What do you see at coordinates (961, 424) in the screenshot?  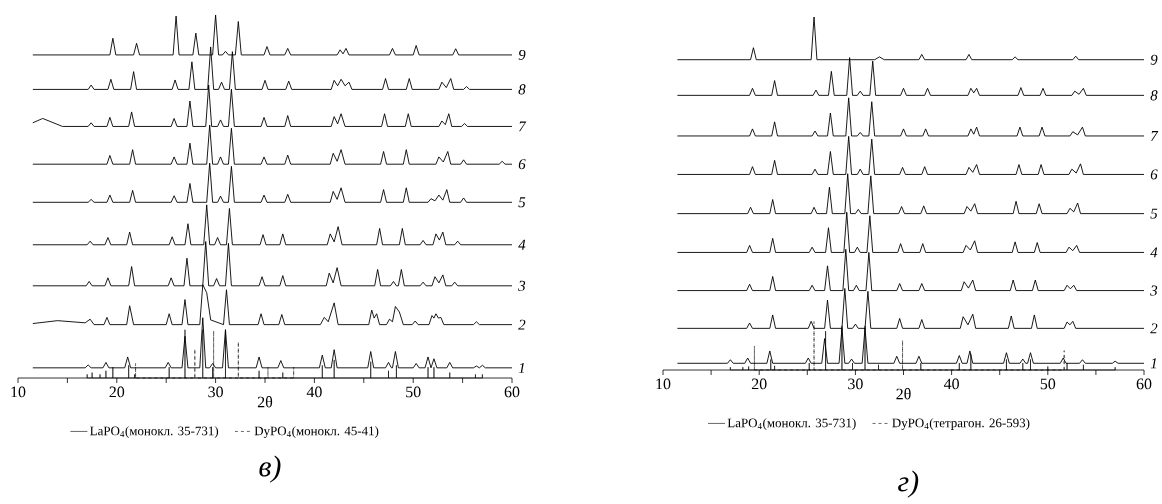 I see `legend-label: DyPO$_{4}$(тетрагон. 26-593)` at bounding box center [961, 424].